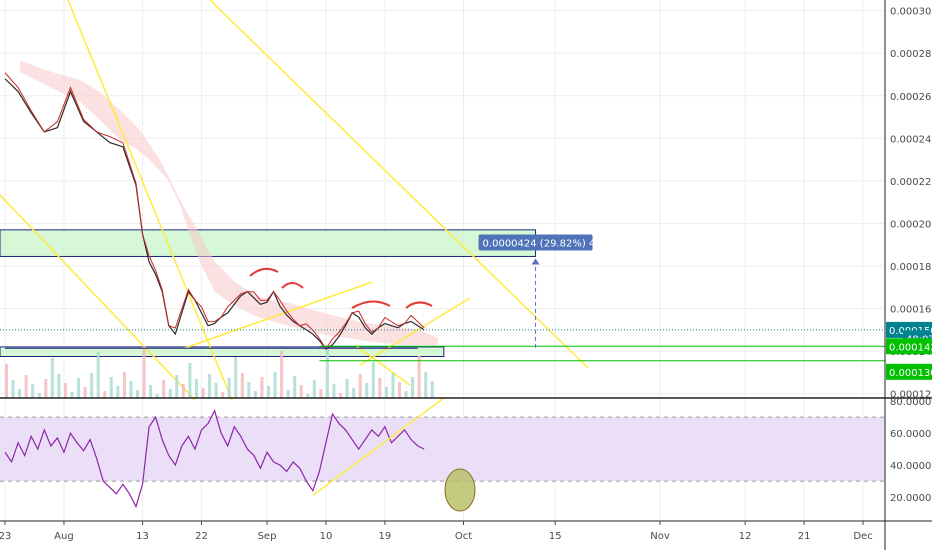 The width and height of the screenshot is (932, 550). What do you see at coordinates (326, 536) in the screenshot?
I see `time-tick-label: 10` at bounding box center [326, 536].